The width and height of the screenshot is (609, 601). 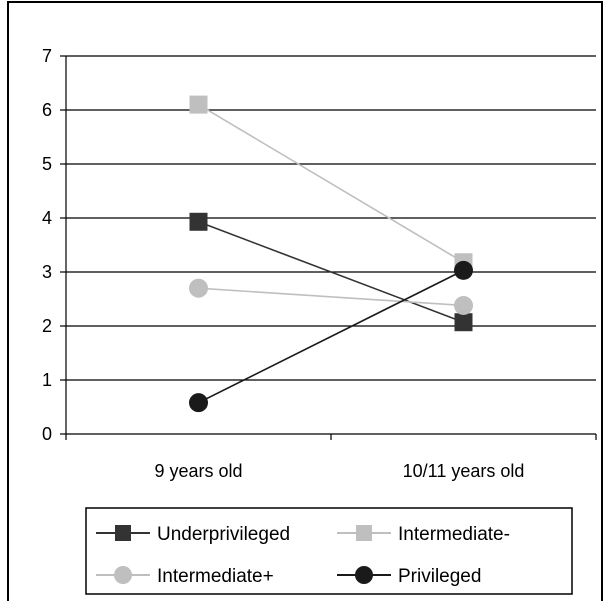 What do you see at coordinates (454, 534) in the screenshot?
I see `legend-label-intermediate-minus: Intermediate-` at bounding box center [454, 534].